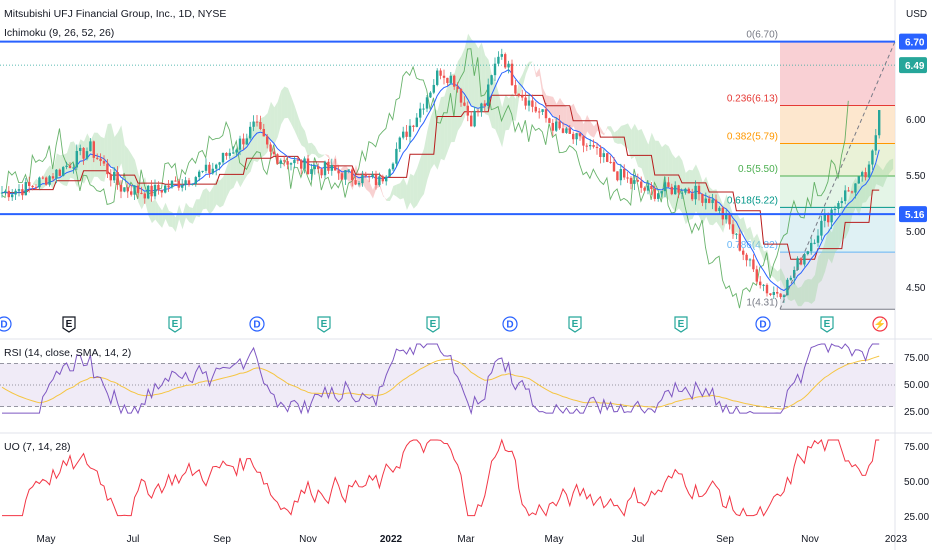 The height and width of the screenshot is (550, 932). I want to click on split-marker-icon: ⚡, so click(880, 324).